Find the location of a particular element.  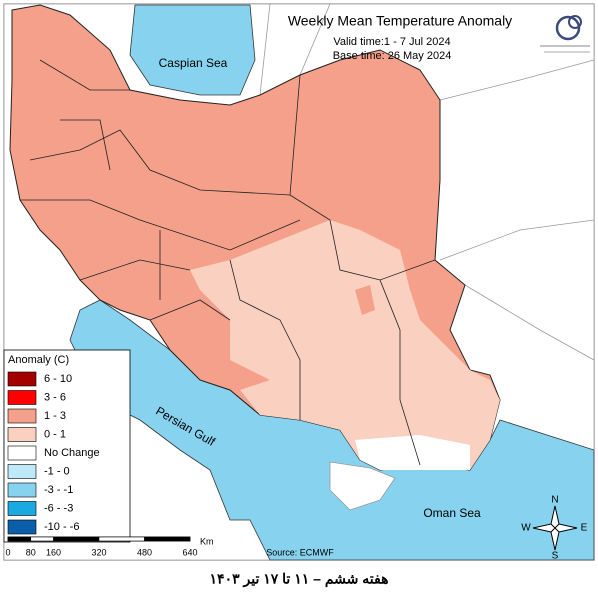

legend-label: -1 - 0 is located at coordinates (57, 471).